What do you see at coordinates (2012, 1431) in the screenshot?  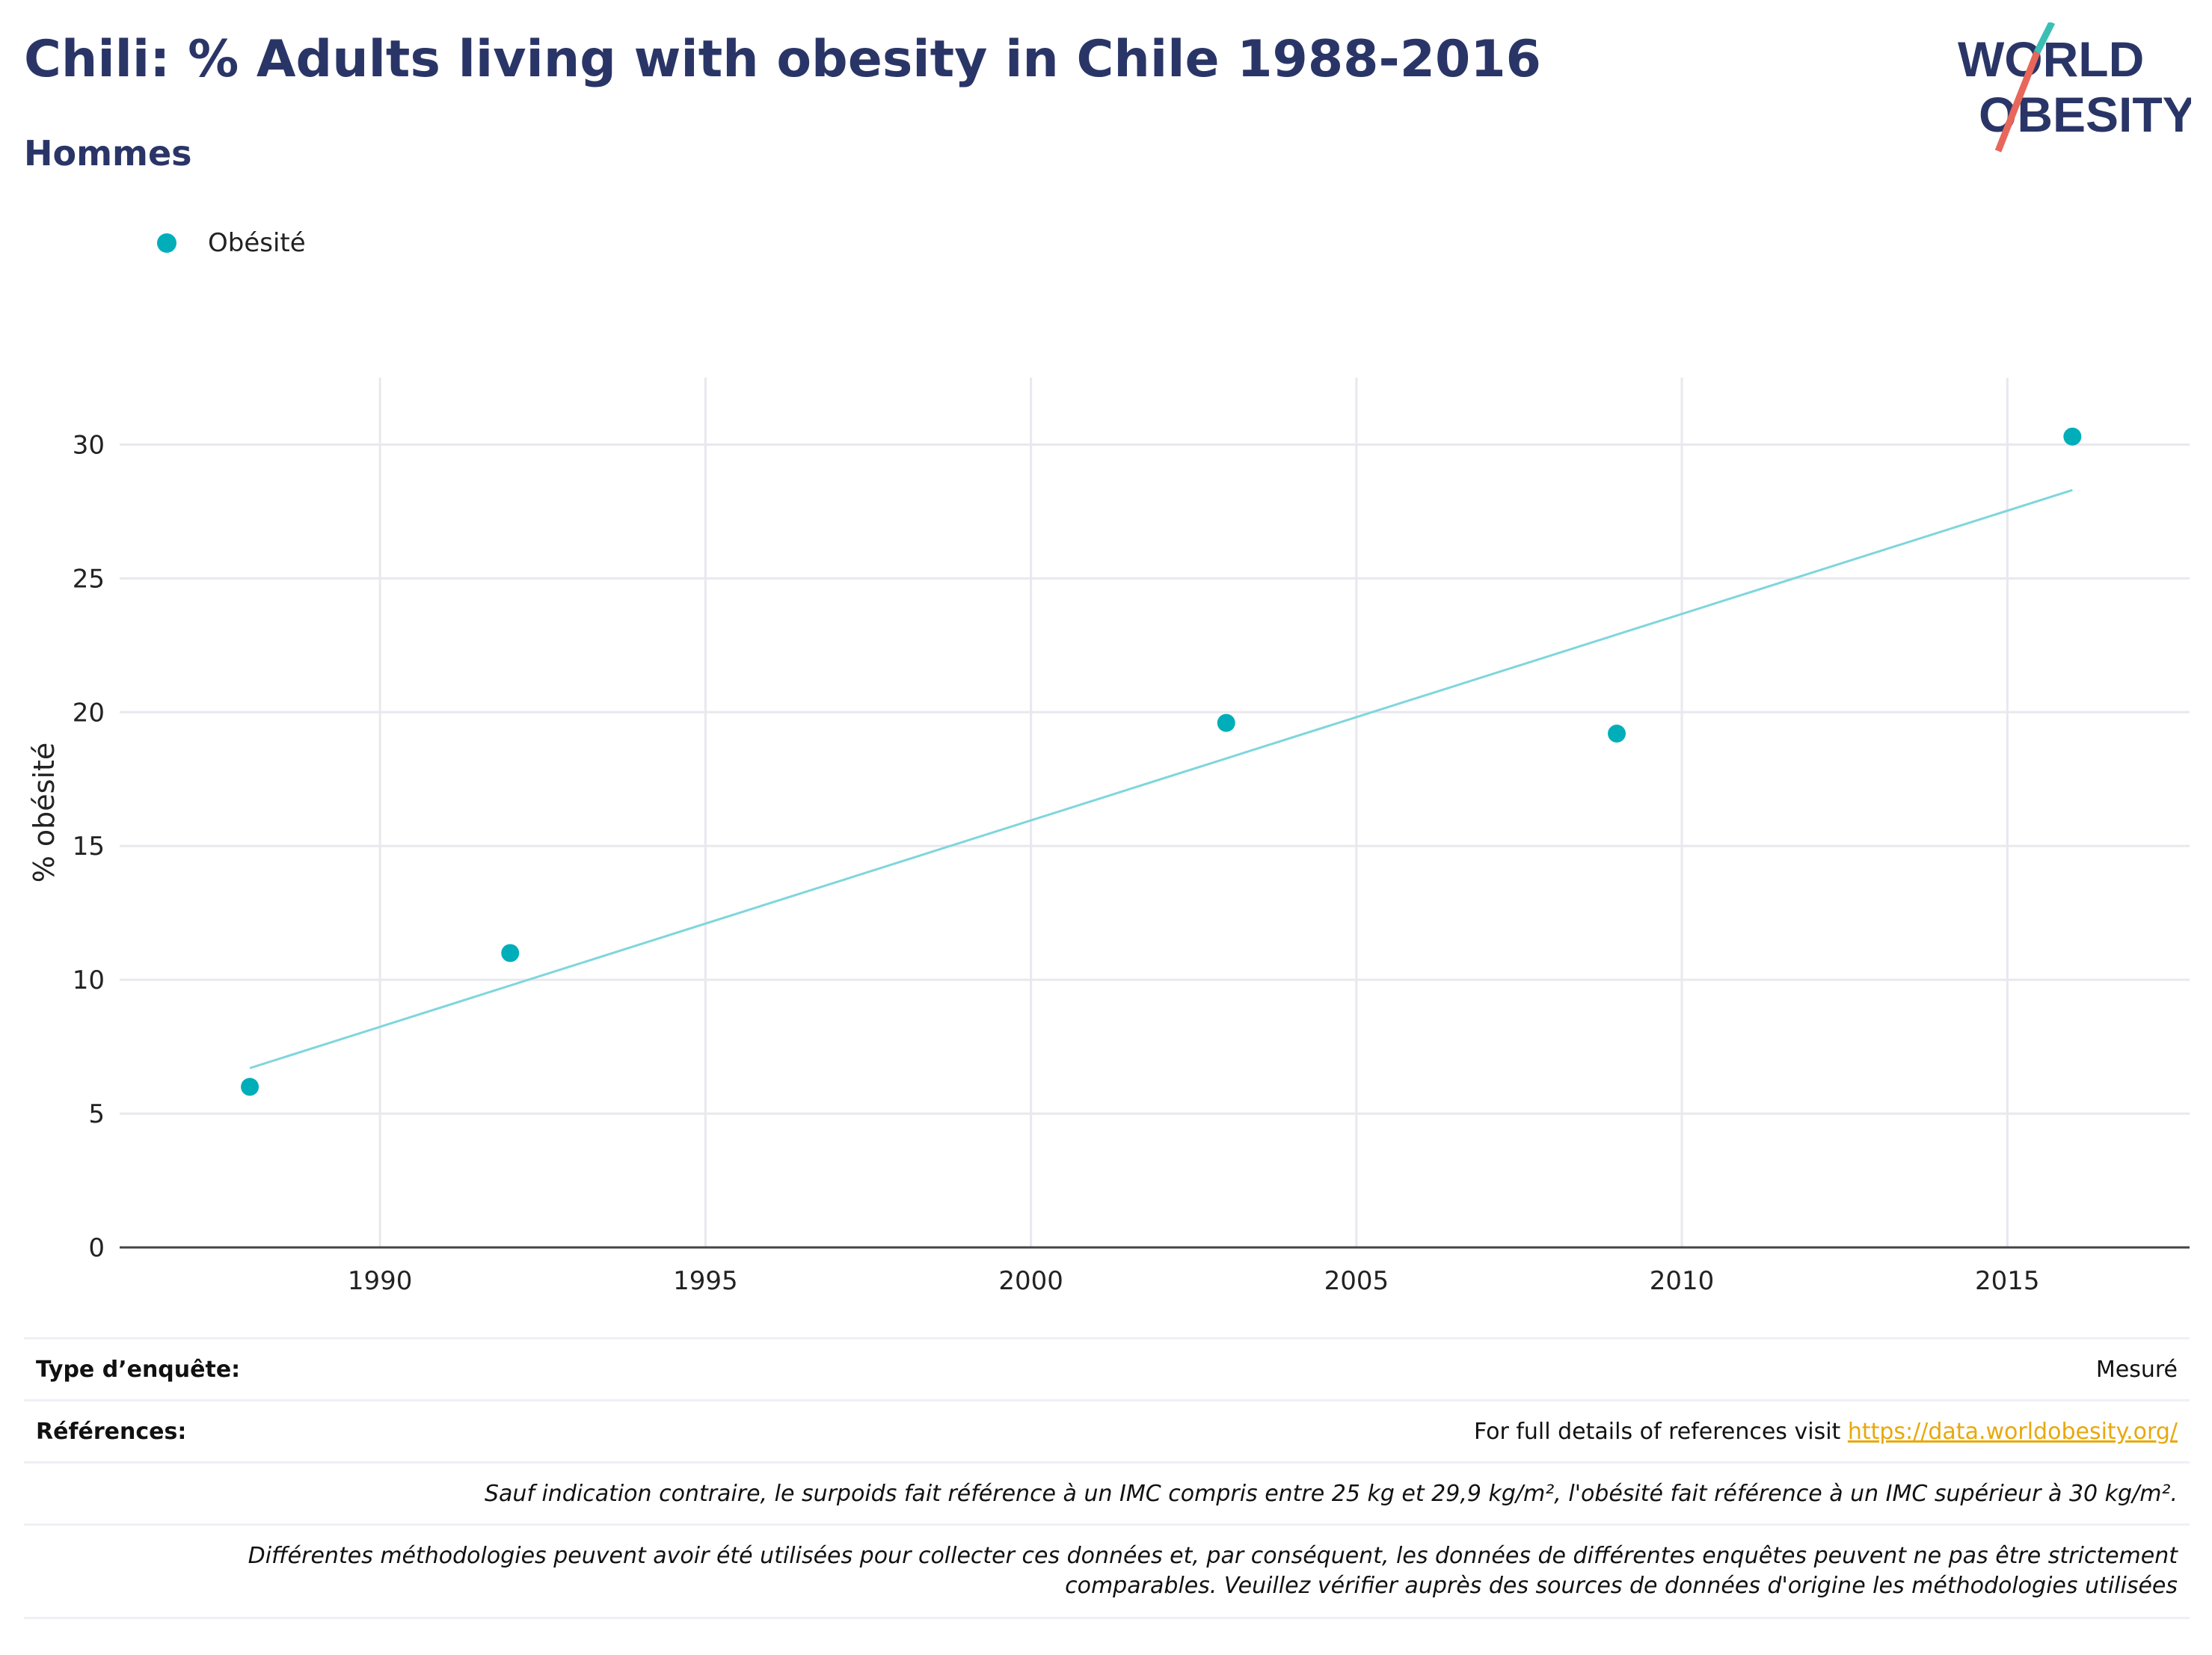 I see `references-link: https://data.worldobesity.org/` at bounding box center [2012, 1431].